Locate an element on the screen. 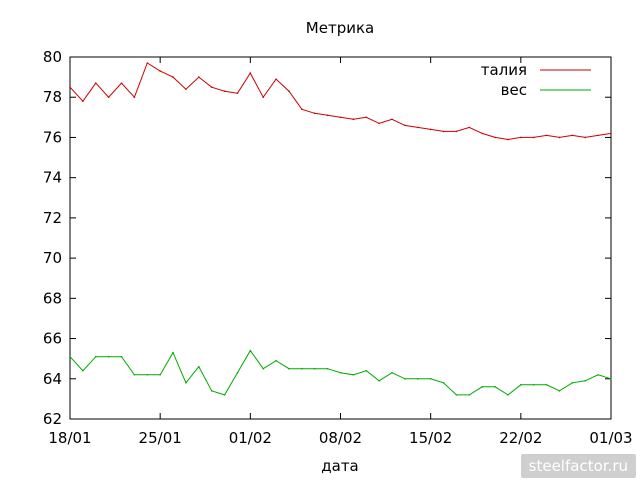 Image resolution: width=640 pixels, height=480 pixels. y-tick-label: 74 is located at coordinates (52, 178).